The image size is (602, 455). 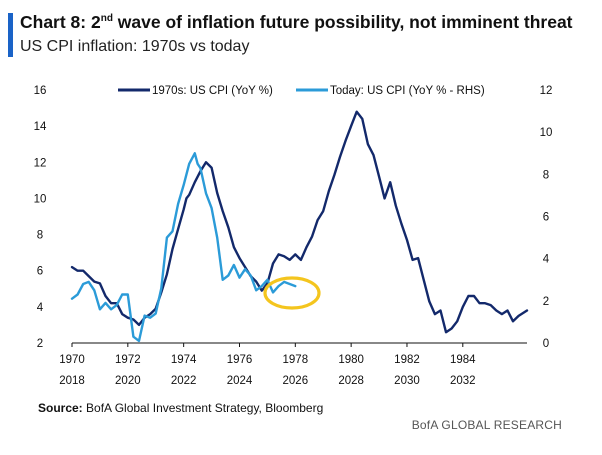 I want to click on legend-label-1970s: 1970s: US CPI (YoY %), so click(x=212, y=91).